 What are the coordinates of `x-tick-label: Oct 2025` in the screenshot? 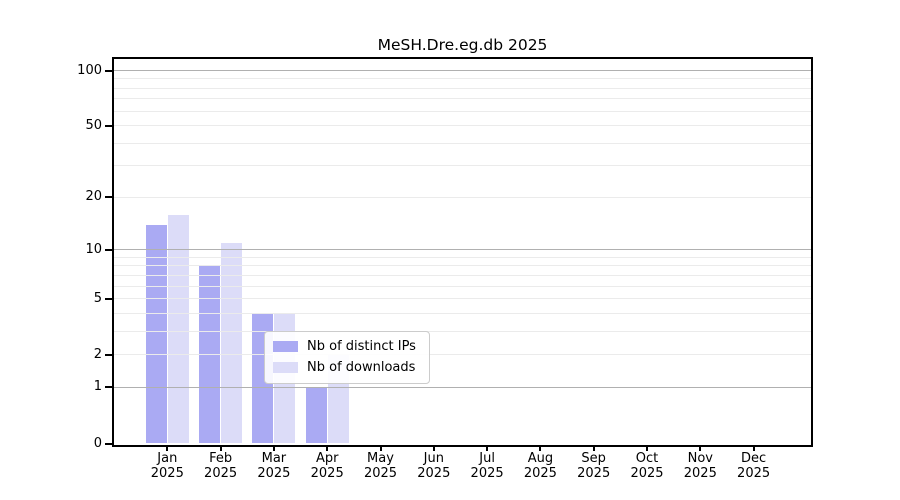 It's located at (647, 466).